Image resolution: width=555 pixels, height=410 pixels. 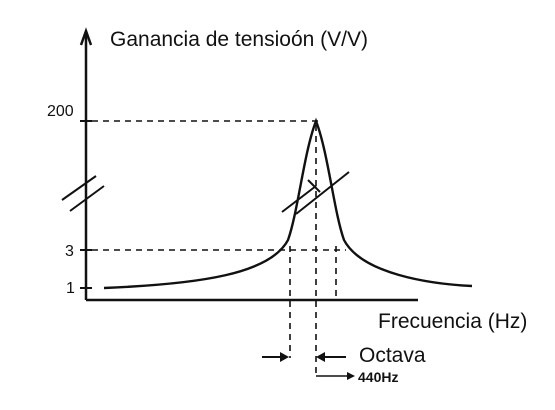 What do you see at coordinates (315, 193) in the screenshot?
I see `curve-break-marks` at bounding box center [315, 193].